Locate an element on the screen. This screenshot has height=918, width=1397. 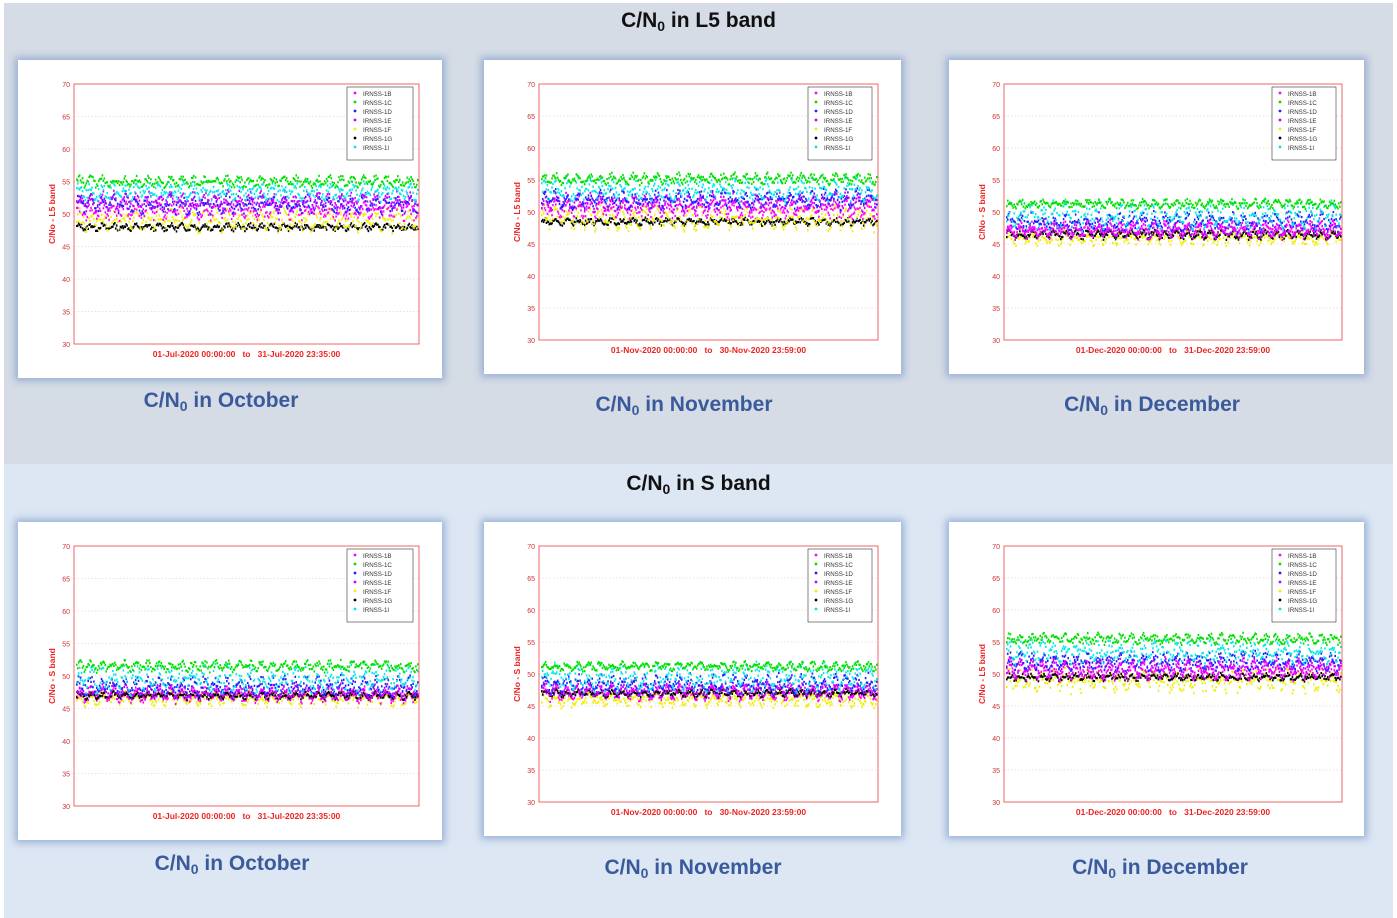
legend-marker is located at coordinates (355, 102).